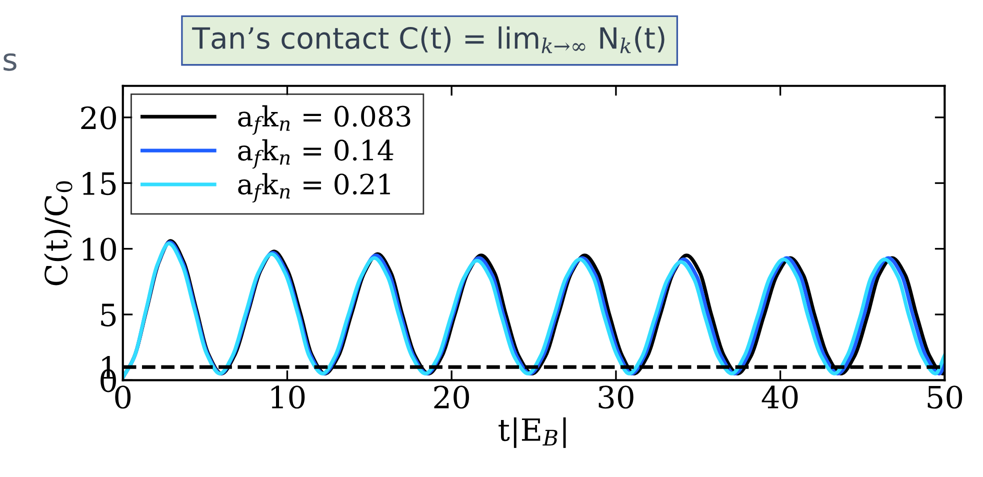  Describe the element at coordinates (428, 40) in the screenshot. I see `chart-title: Tan’s contact C(t) = lim$_{k→∞}$ N$_{k}$(t)` at that location.